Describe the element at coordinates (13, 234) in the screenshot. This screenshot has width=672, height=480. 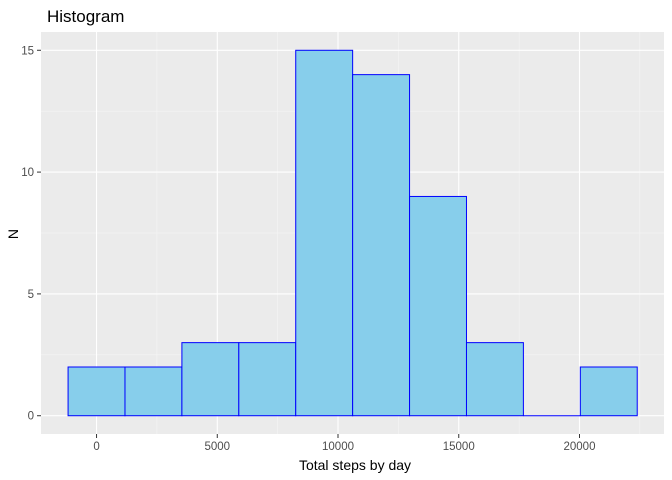
I see `y-axis-title: N` at that location.